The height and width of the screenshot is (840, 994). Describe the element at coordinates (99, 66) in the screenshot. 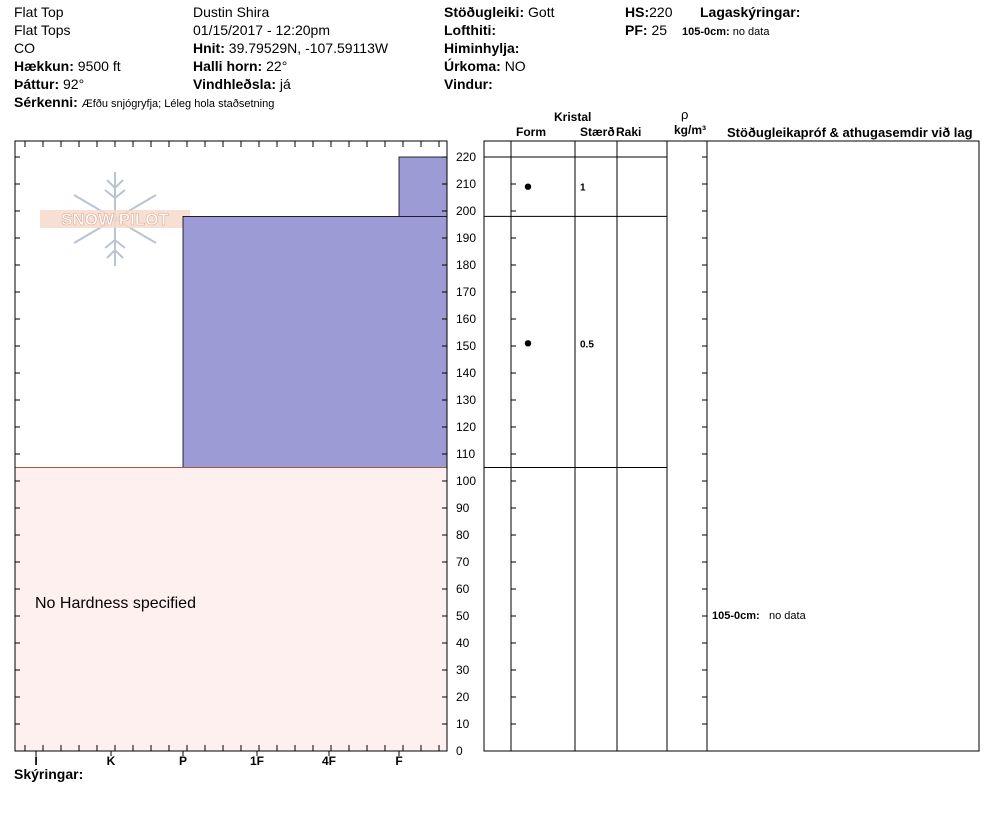

I see `elevation-value: 9500 ft` at that location.